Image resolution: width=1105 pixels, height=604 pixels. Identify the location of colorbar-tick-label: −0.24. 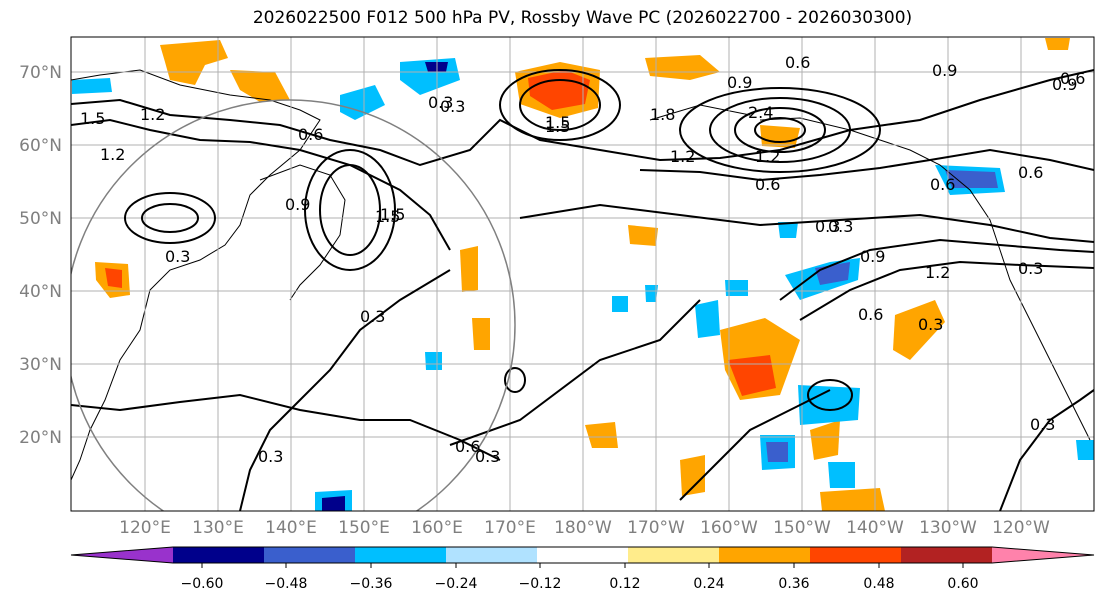
(456, 584).